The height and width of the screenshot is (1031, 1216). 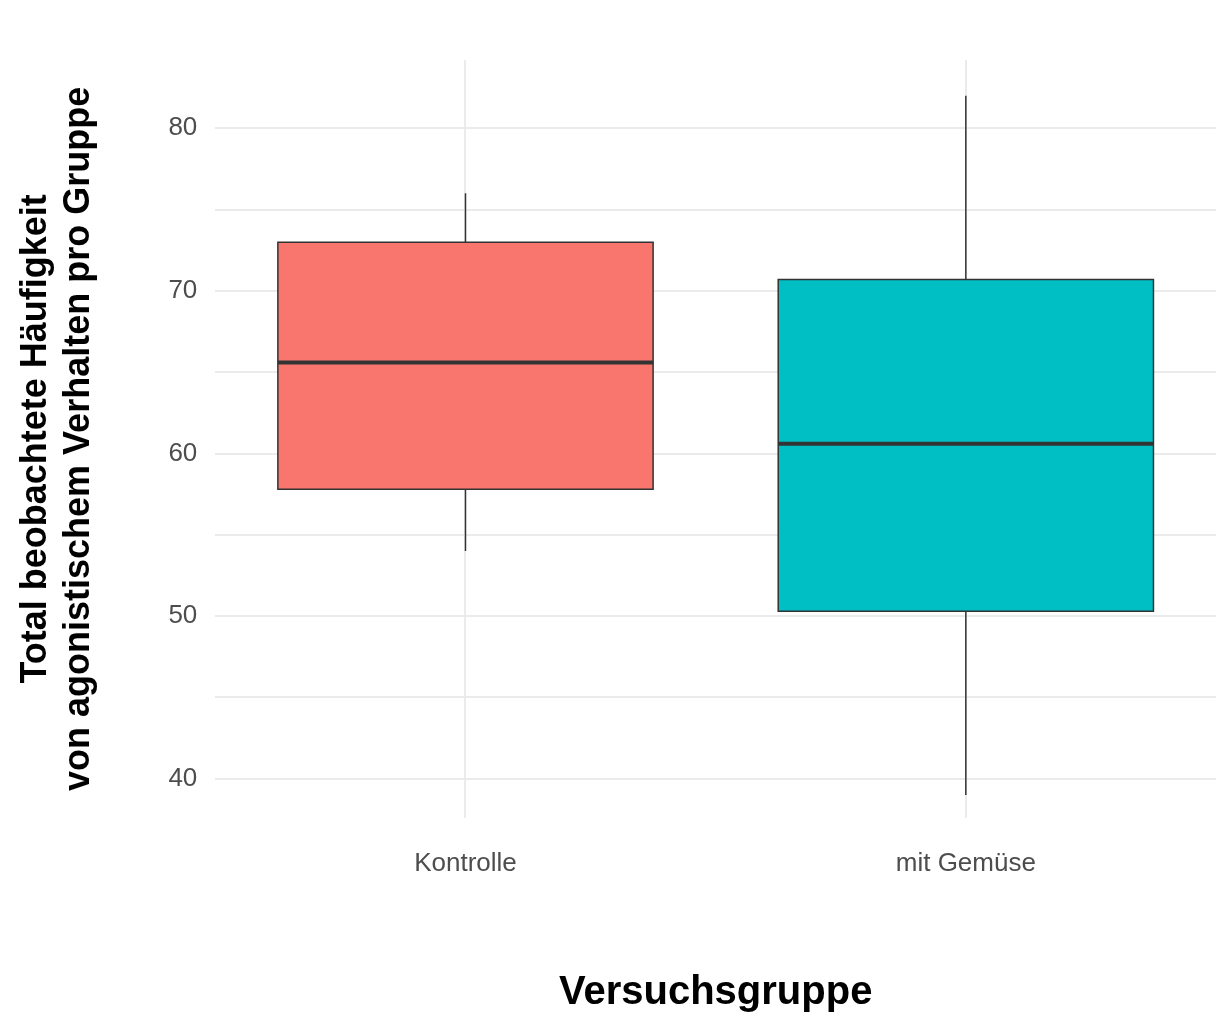 I want to click on y-tick-label: 70, so click(x=183, y=289).